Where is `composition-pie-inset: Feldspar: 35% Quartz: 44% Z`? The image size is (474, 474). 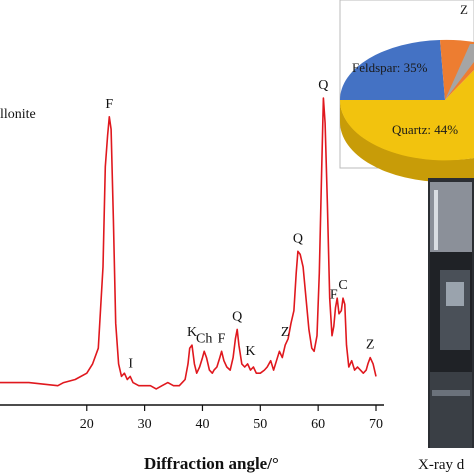
composition-pie-inset: Feldspar: 35% Quartz: 44% Z is located at coordinates (406, 91).